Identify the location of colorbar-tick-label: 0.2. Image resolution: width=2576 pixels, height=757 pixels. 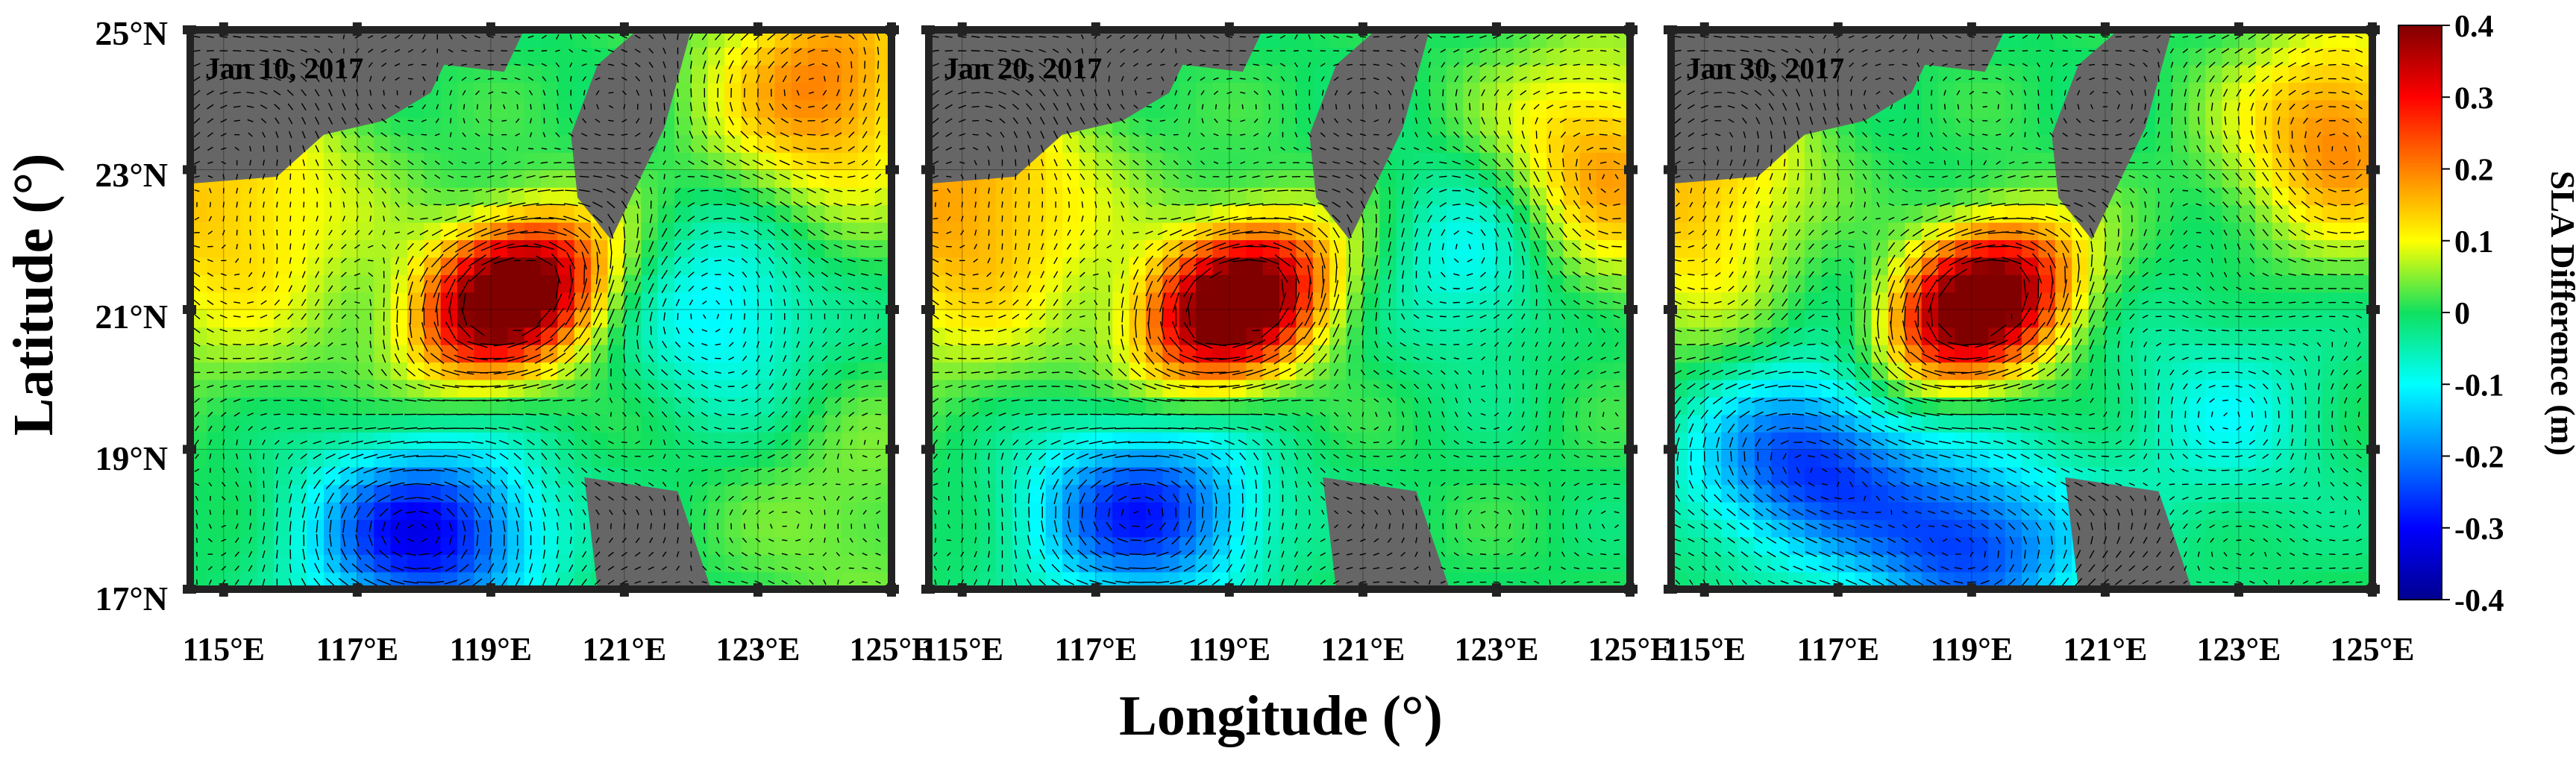
(2474, 171).